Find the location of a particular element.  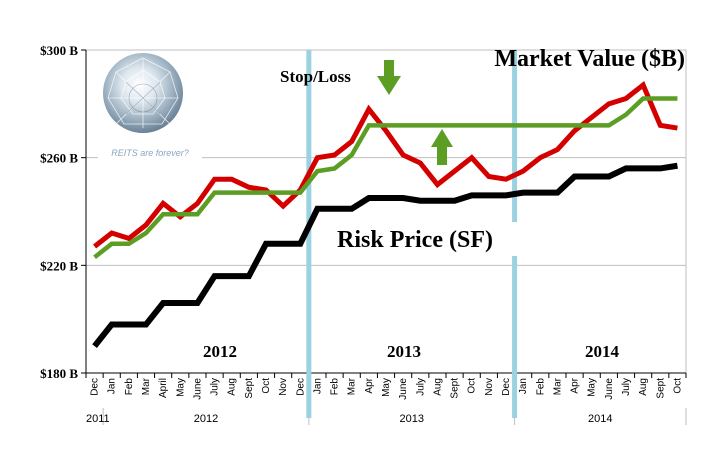

y-axis: $300 B $260 B $220 B $180 B is located at coordinates (63, 212).